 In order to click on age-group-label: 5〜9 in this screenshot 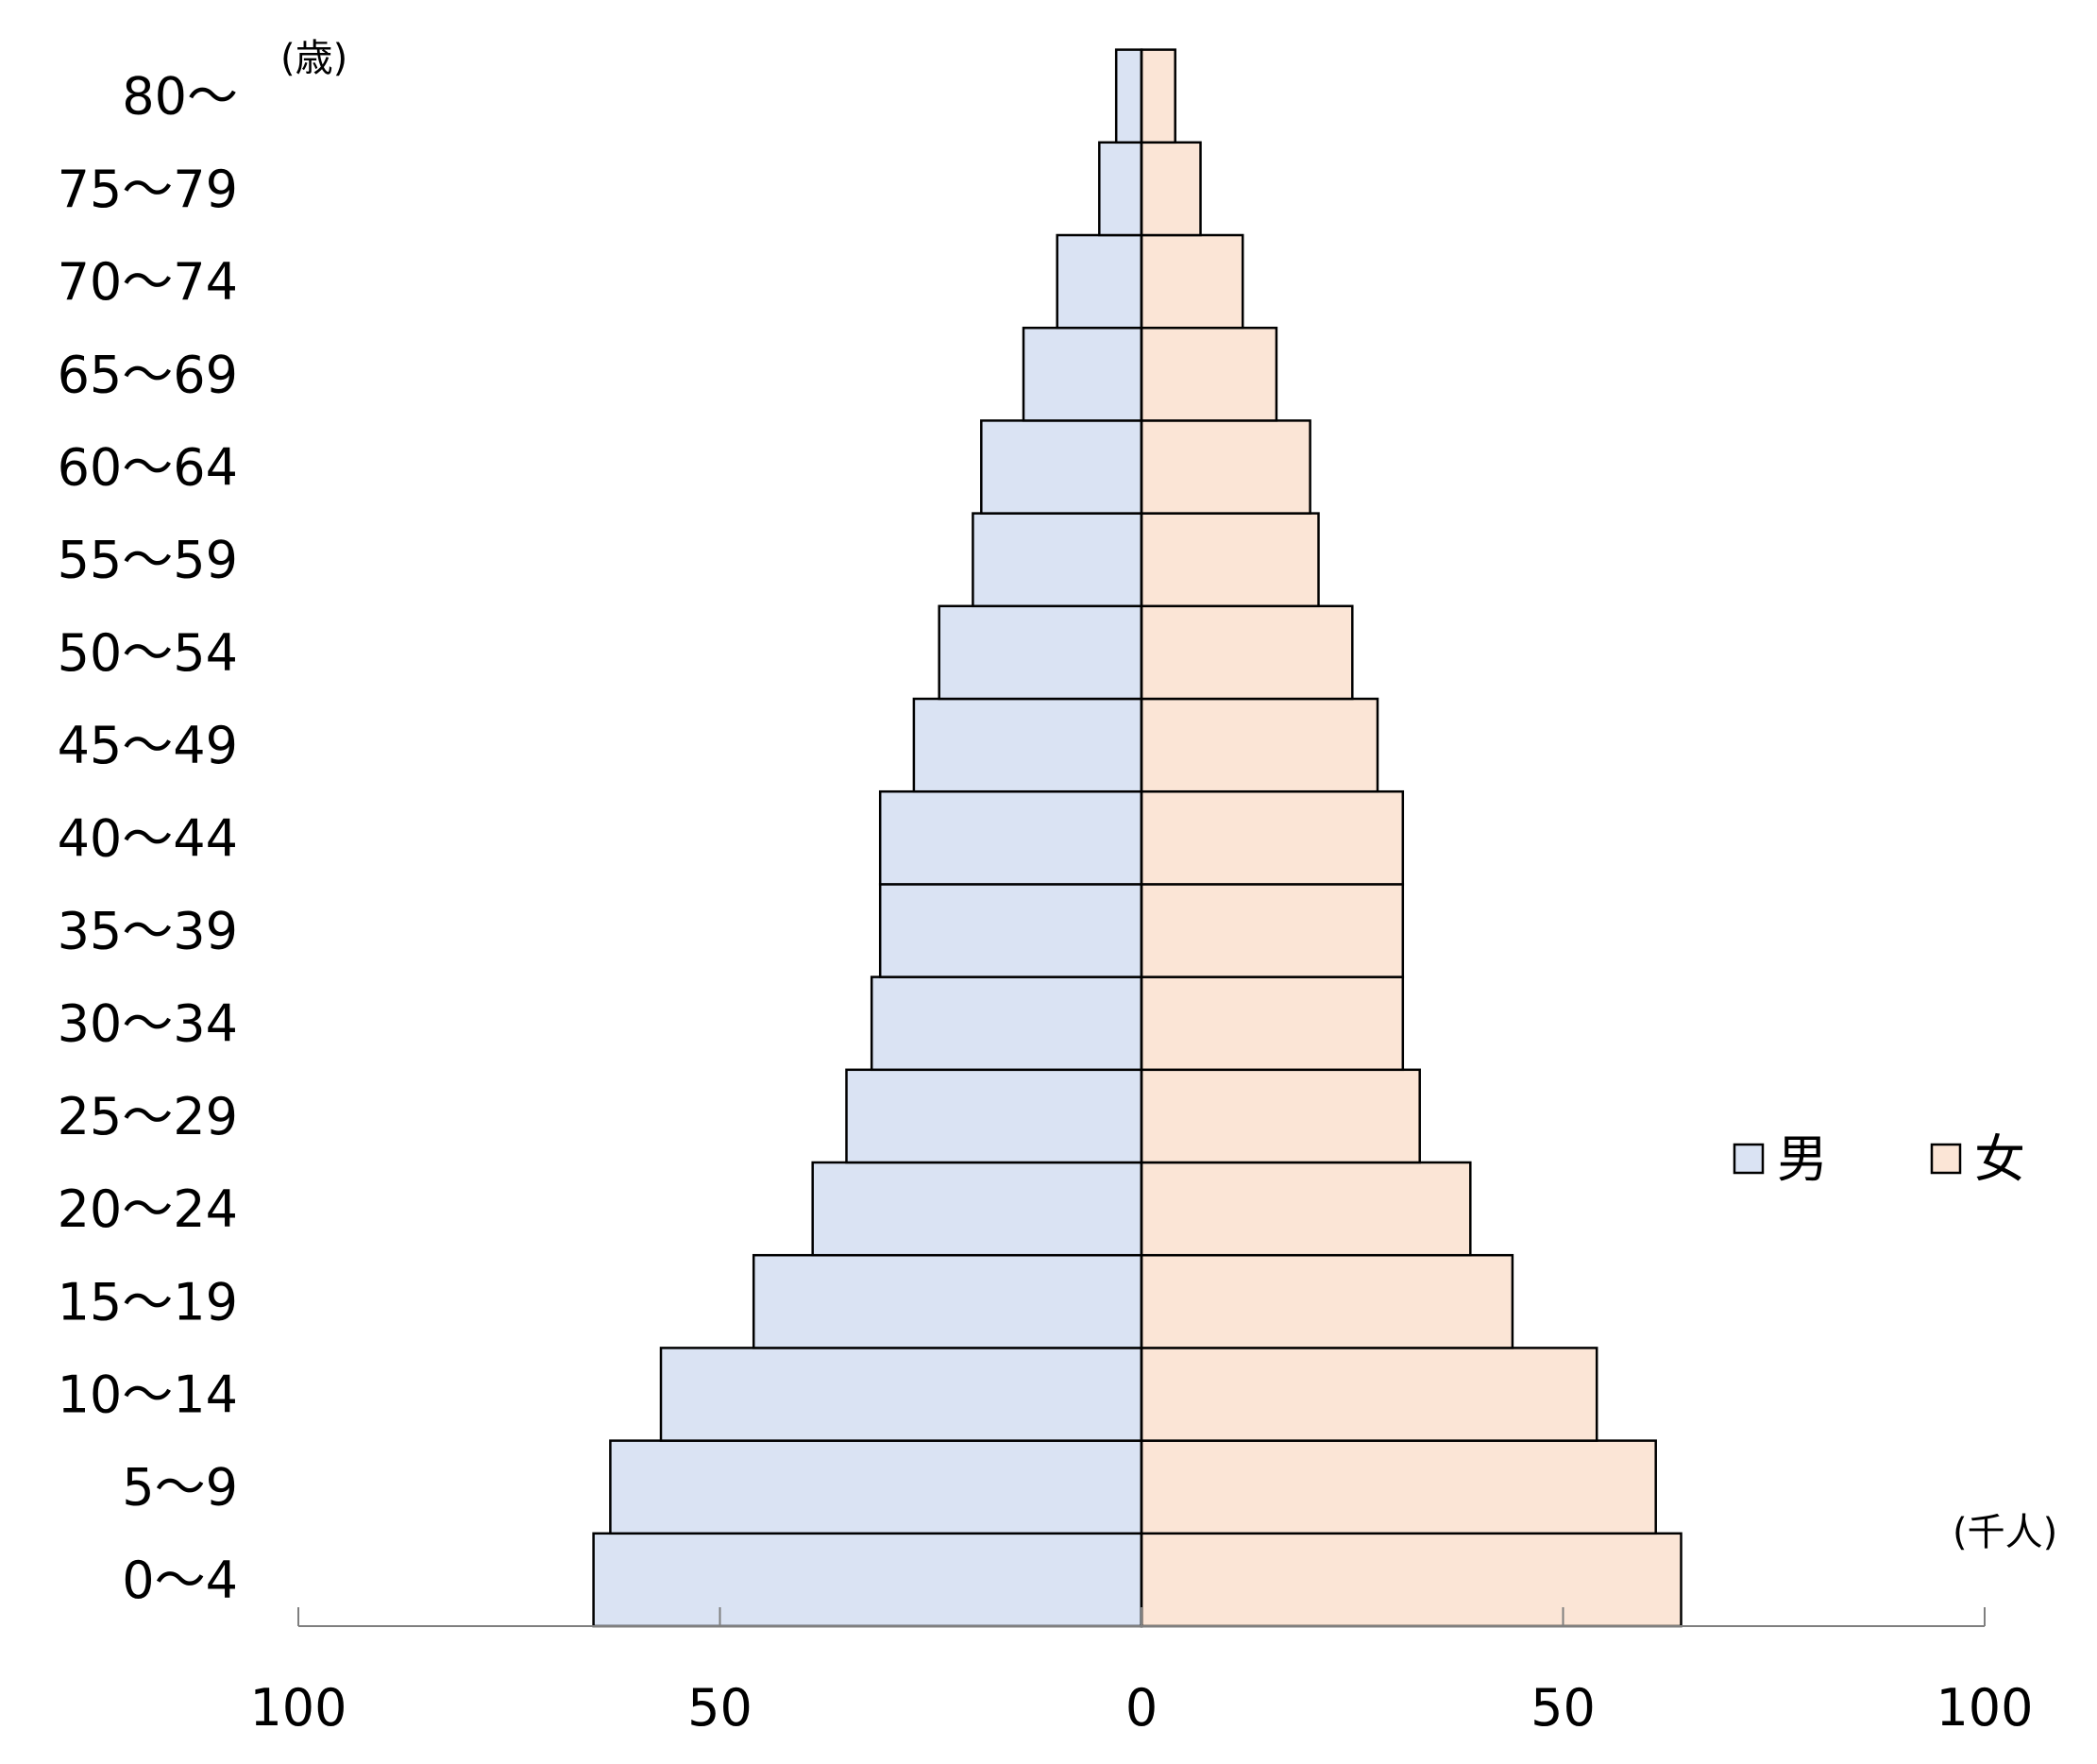, I will do `click(180, 1488)`.